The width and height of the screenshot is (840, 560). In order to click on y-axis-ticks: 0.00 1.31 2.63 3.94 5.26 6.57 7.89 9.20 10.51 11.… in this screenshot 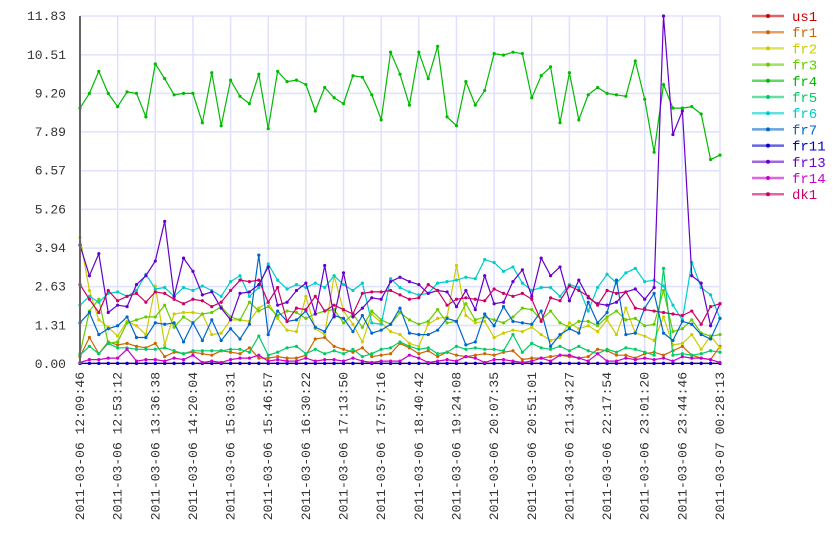, I will do `click(46, 190)`.